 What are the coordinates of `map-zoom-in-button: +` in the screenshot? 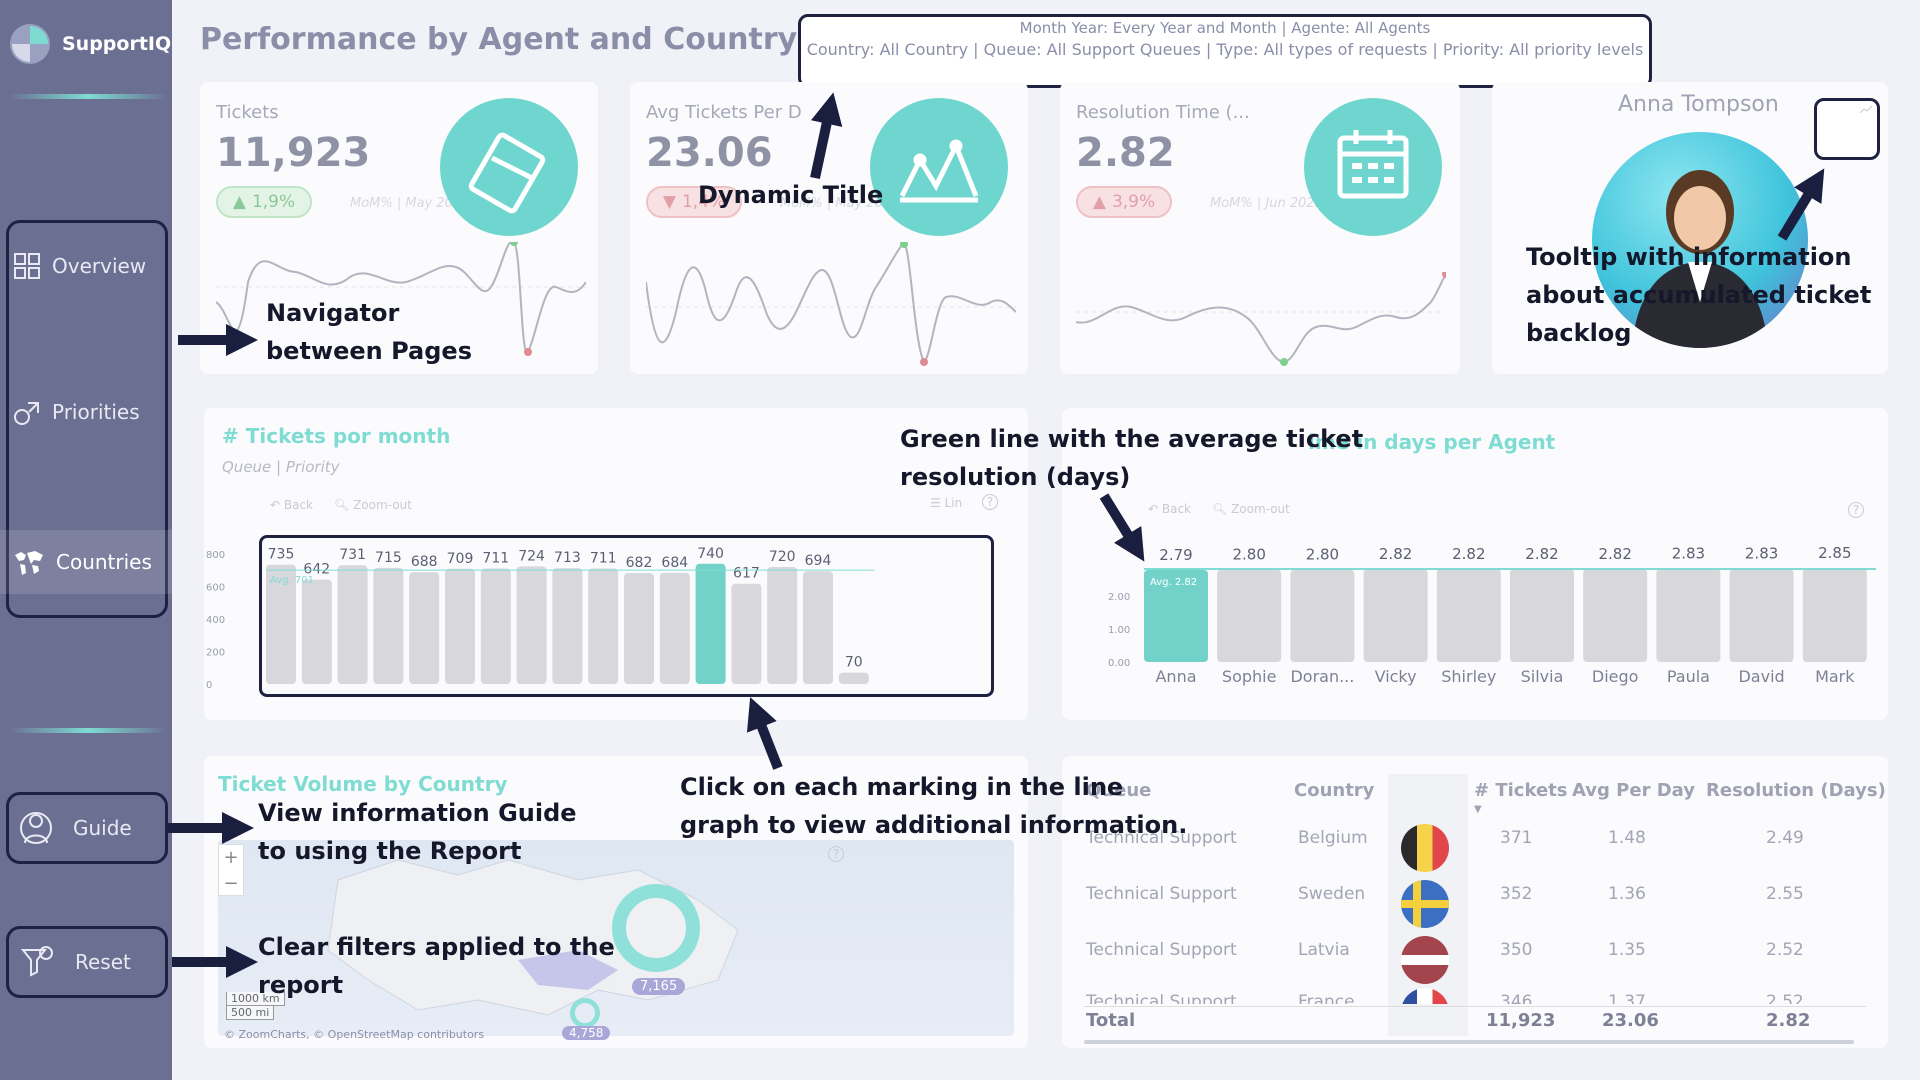 It's located at (231, 857).